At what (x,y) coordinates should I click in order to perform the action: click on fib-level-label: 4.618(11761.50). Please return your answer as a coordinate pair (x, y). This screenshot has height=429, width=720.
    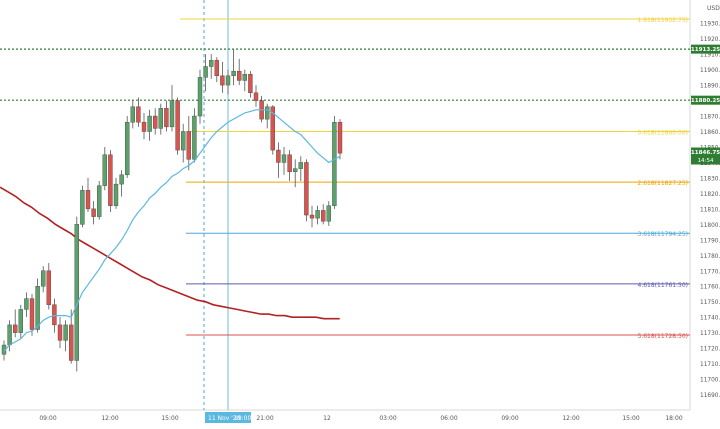
    Looking at the image, I should click on (663, 285).